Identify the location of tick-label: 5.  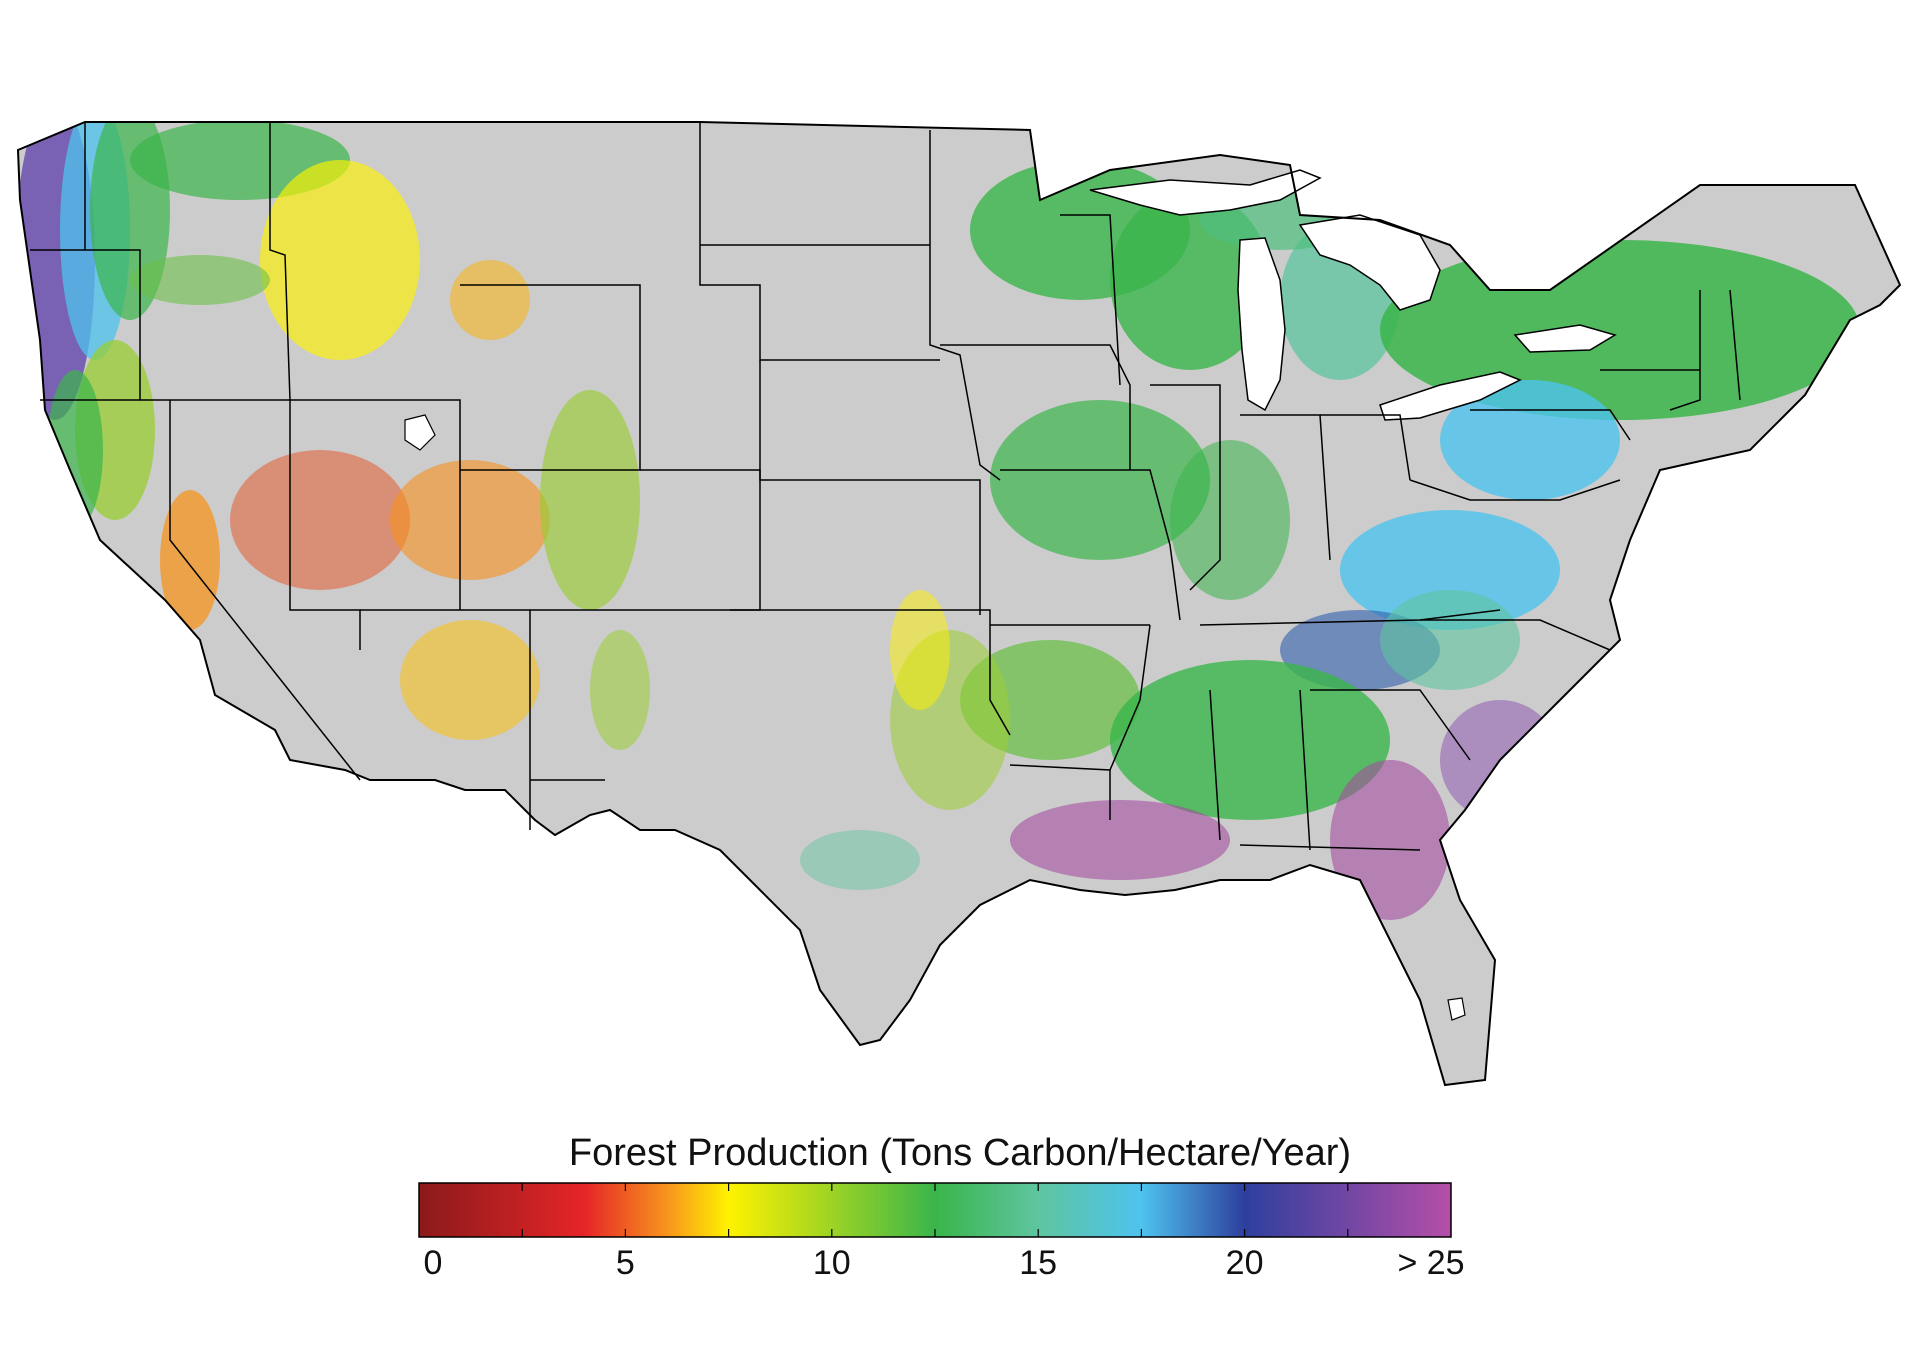
(625, 1263).